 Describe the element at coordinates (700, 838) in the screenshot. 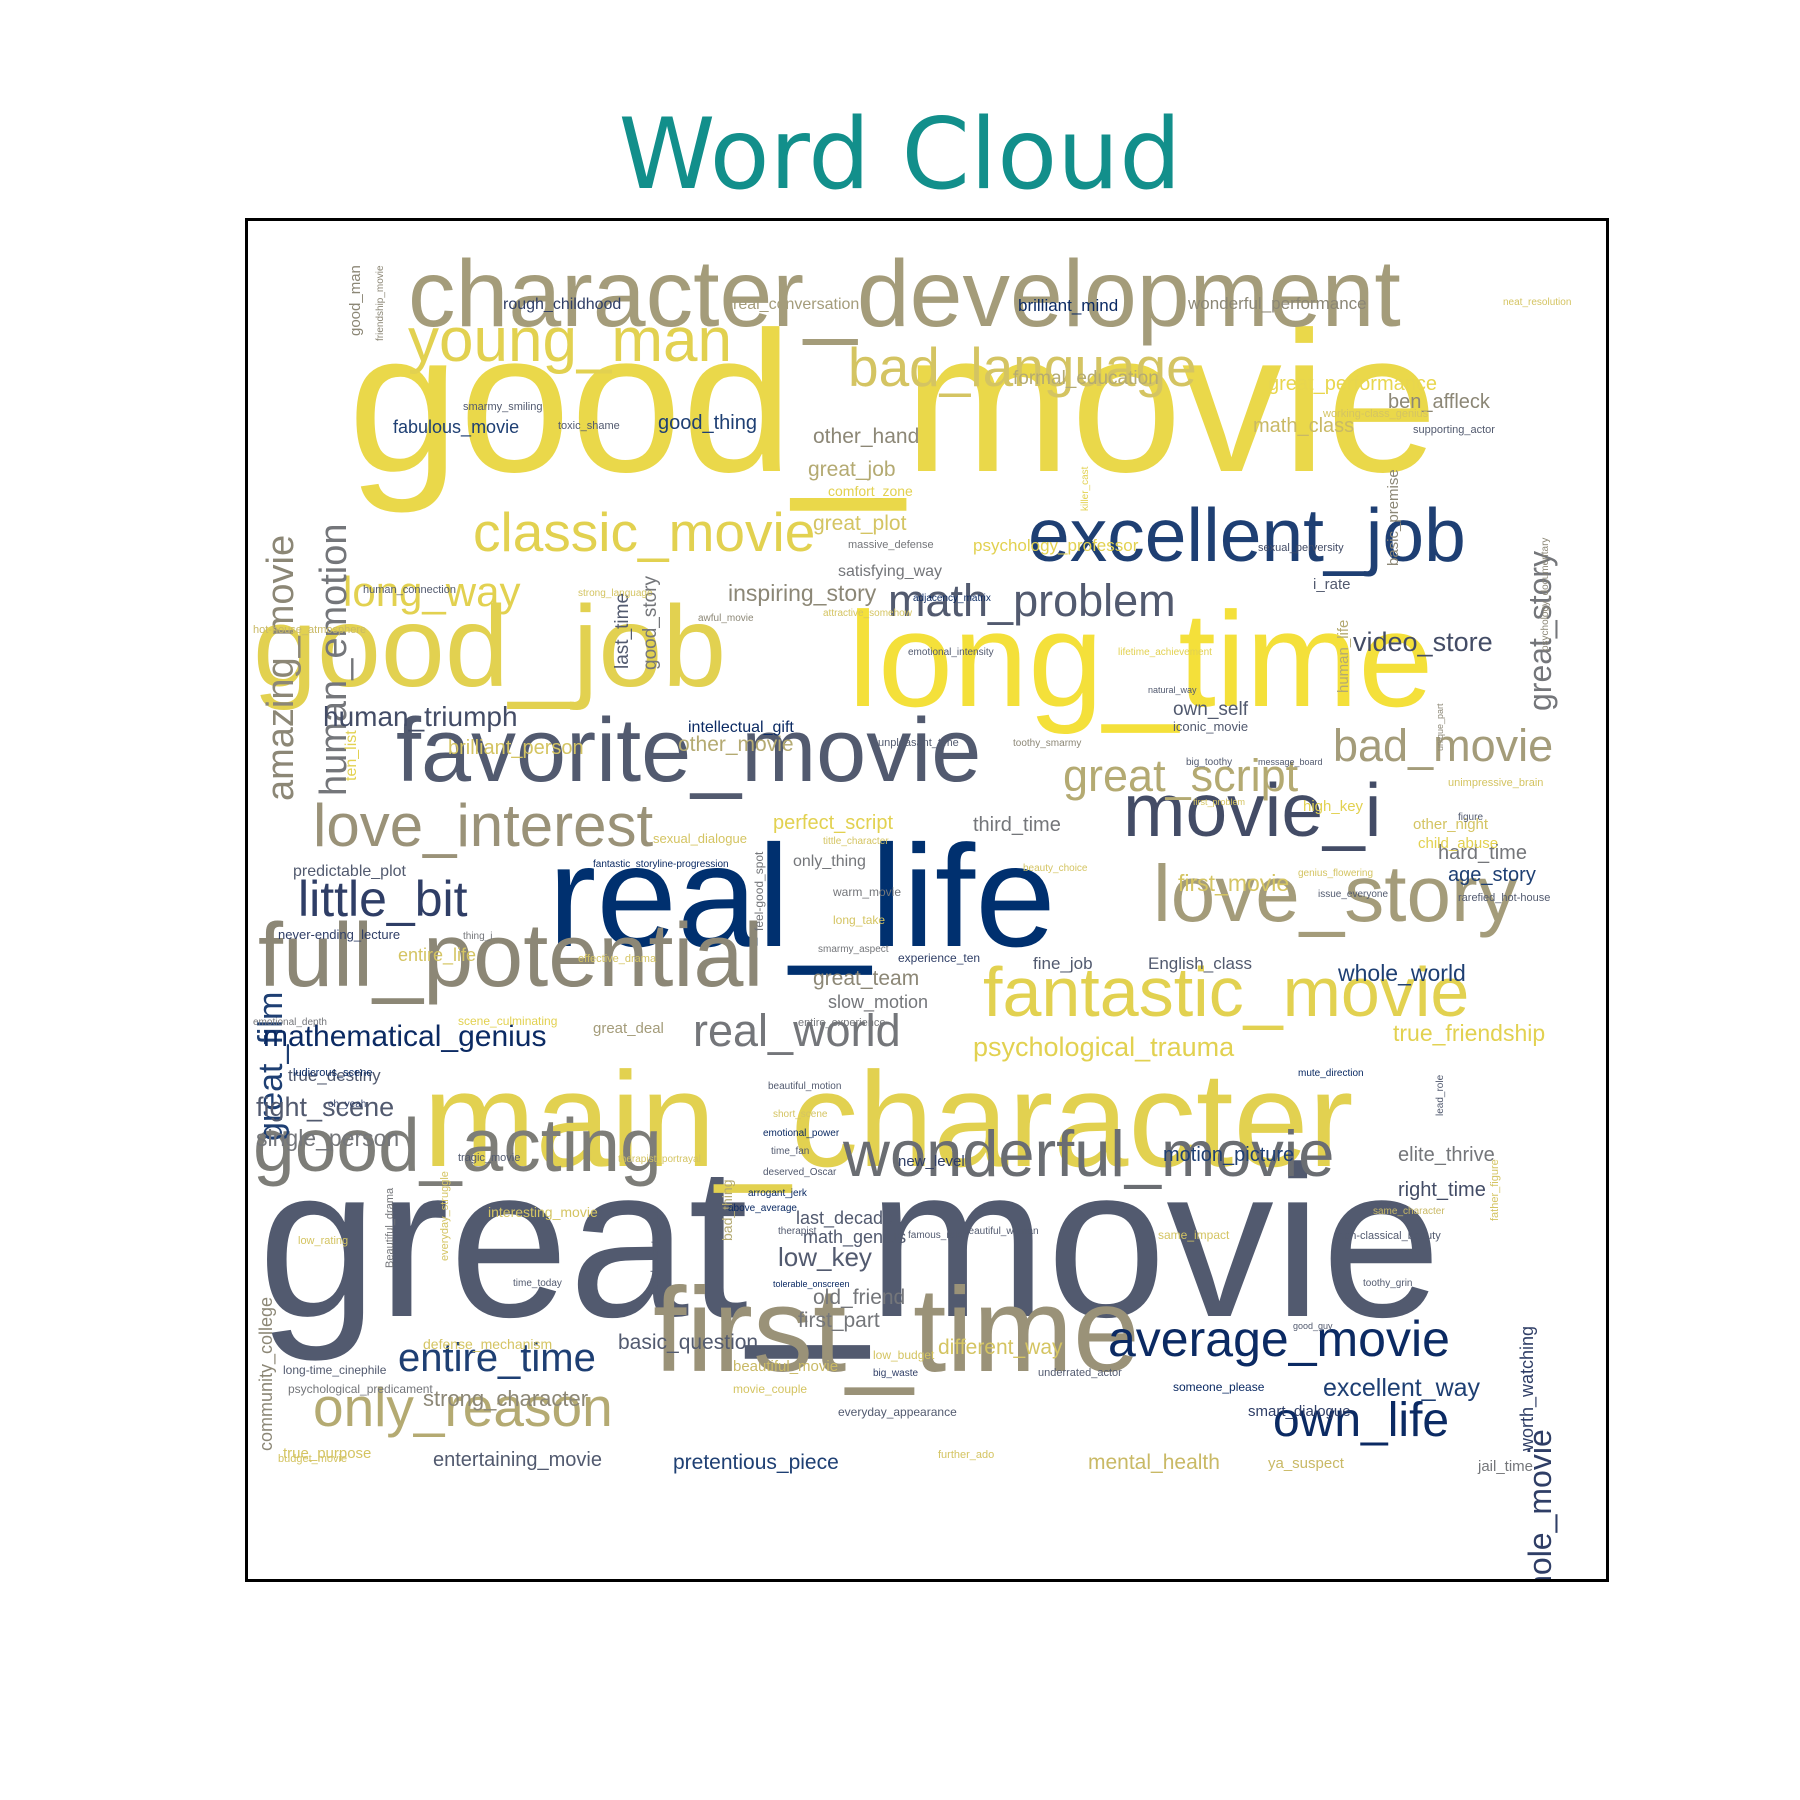

I see `word-sexual-dialogue: sexual_dialogue` at that location.